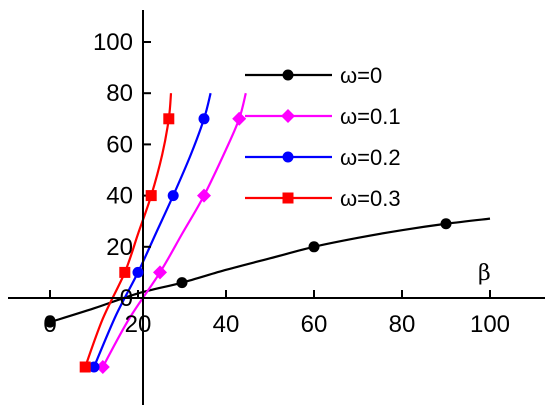 Image resolution: width=550 pixels, height=410 pixels. I want to click on y-tick-label-5: 100, so click(113, 42).